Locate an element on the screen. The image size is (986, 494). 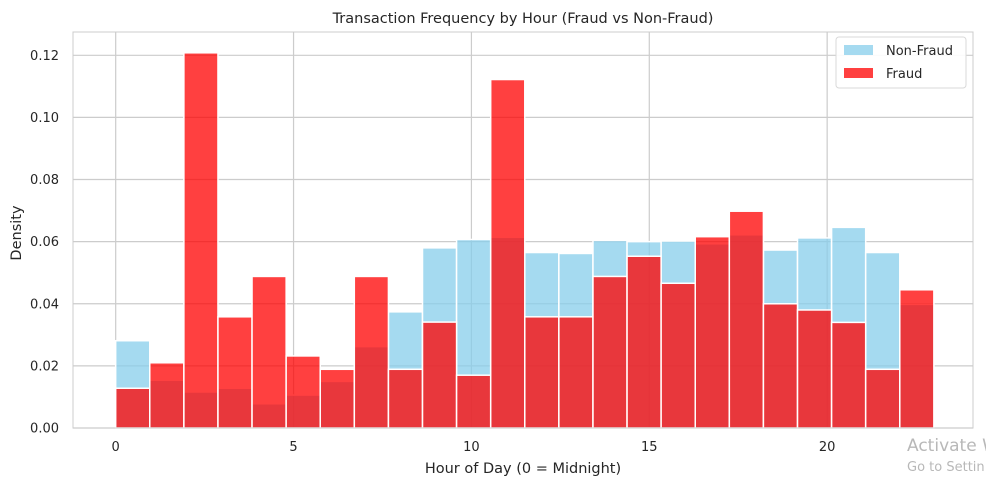
x-tick-label: 5 is located at coordinates (293, 447).